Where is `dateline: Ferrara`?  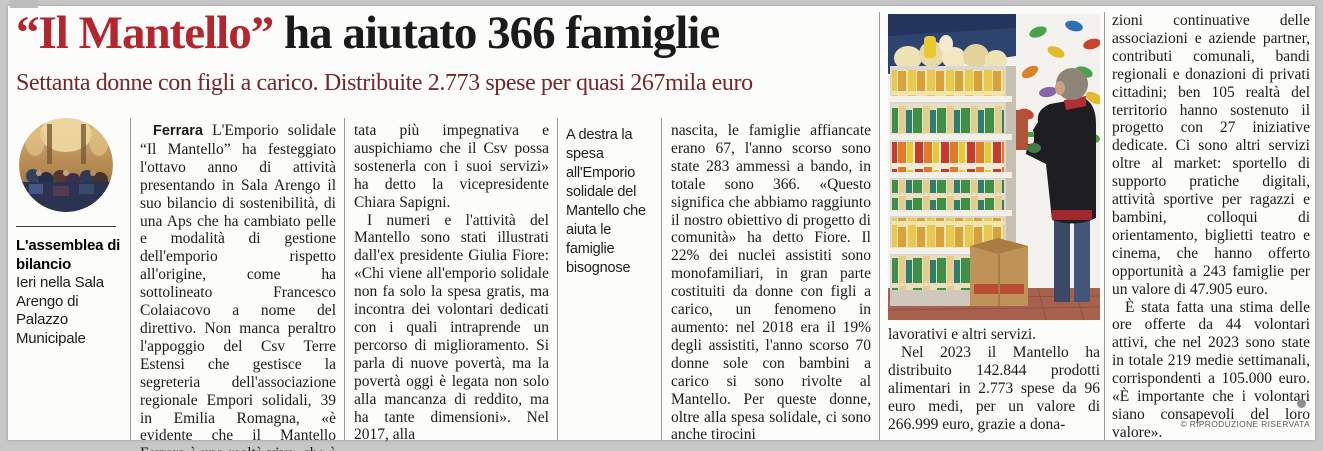
dateline: Ferrara is located at coordinates (178, 131).